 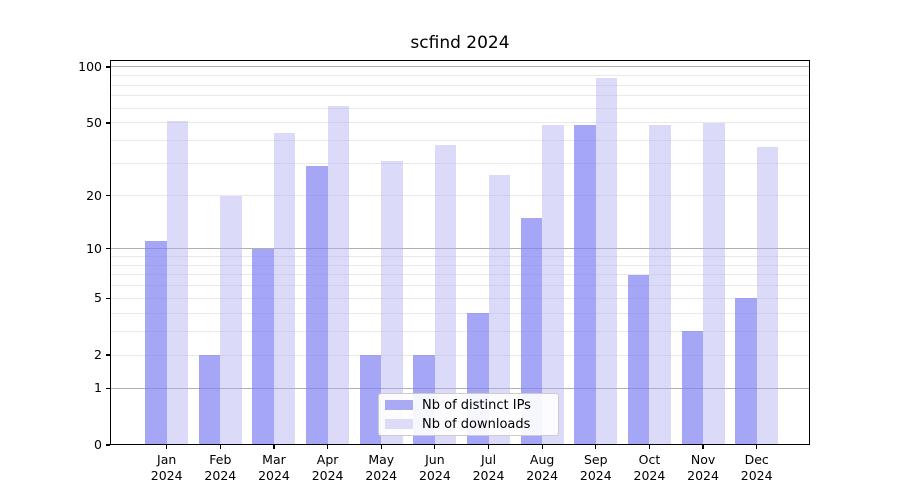 What do you see at coordinates (434, 467) in the screenshot?
I see `x-tick-label: Jun 2024` at bounding box center [434, 467].